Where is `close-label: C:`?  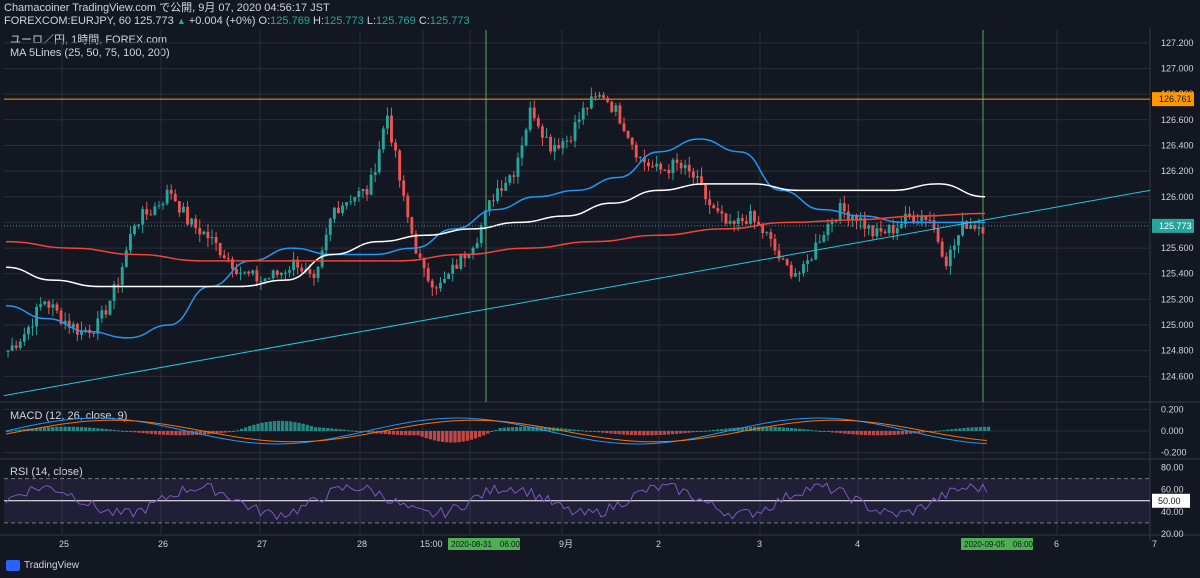 close-label: C: is located at coordinates (424, 21).